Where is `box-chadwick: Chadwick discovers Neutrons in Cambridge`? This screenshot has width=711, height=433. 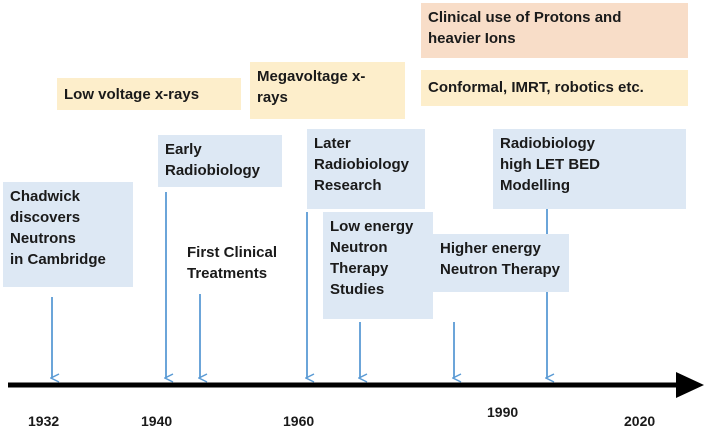
box-chadwick: Chadwick discovers Neutrons in Cambridge is located at coordinates (68, 234).